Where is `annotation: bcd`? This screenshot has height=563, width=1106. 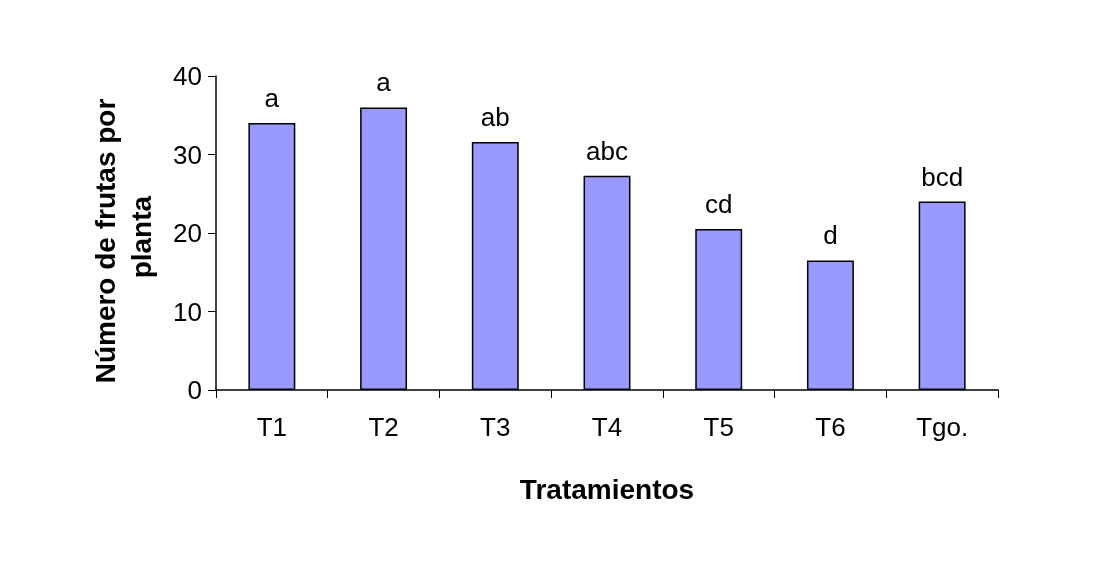 annotation: bcd is located at coordinates (942, 176).